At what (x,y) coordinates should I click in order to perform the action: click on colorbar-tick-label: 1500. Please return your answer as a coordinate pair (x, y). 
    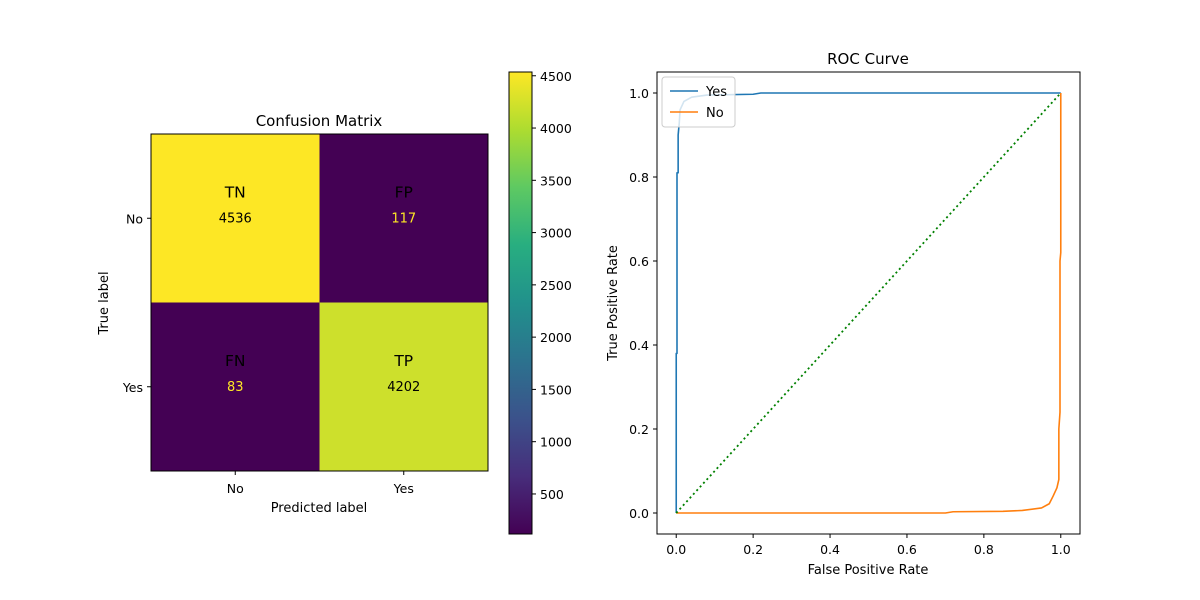
    Looking at the image, I should click on (556, 389).